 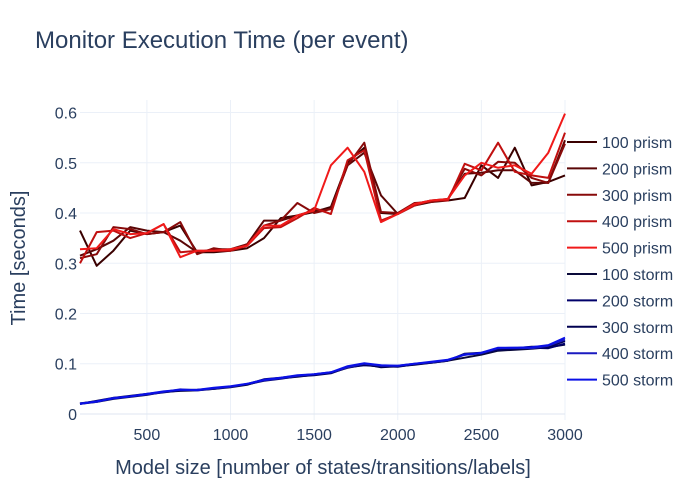 What do you see at coordinates (66, 315) in the screenshot?
I see `y-tick-label: 0.2` at bounding box center [66, 315].